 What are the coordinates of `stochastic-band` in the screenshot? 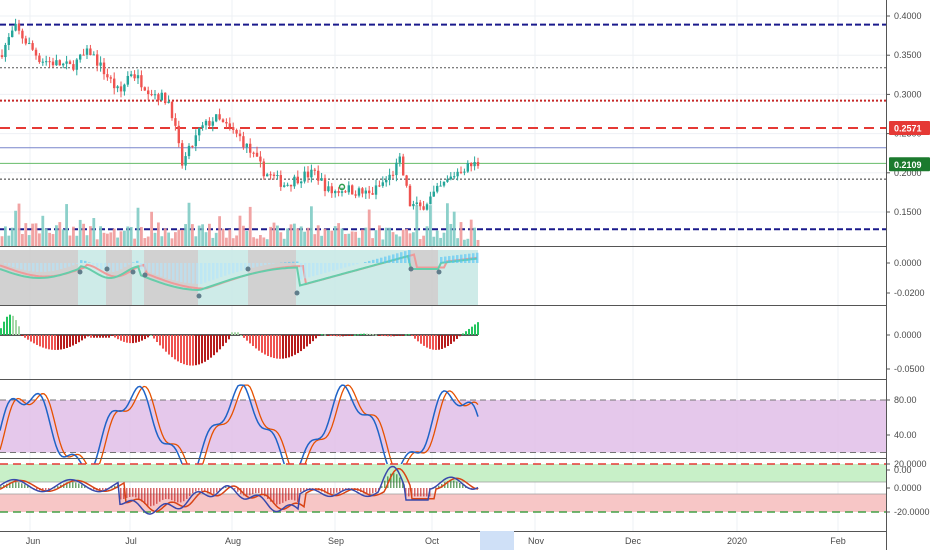 It's located at (443, 426).